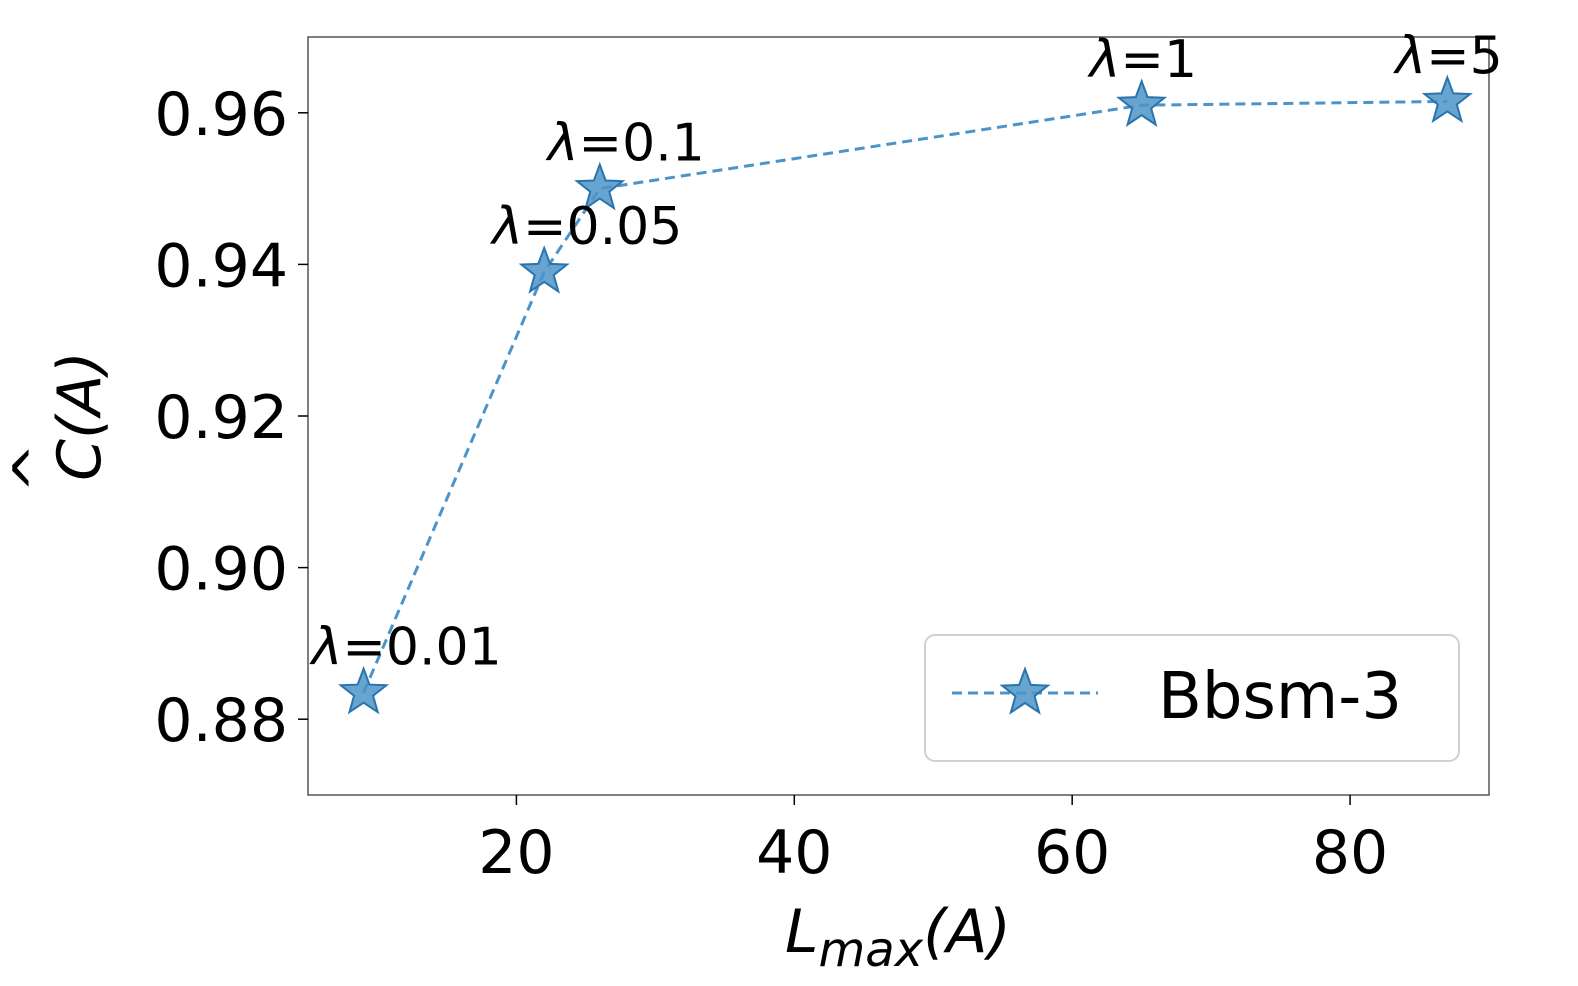 This screenshot has width=1578, height=986. Describe the element at coordinates (801, 932) in the screenshot. I see `x-axis-title-main: L` at that location.